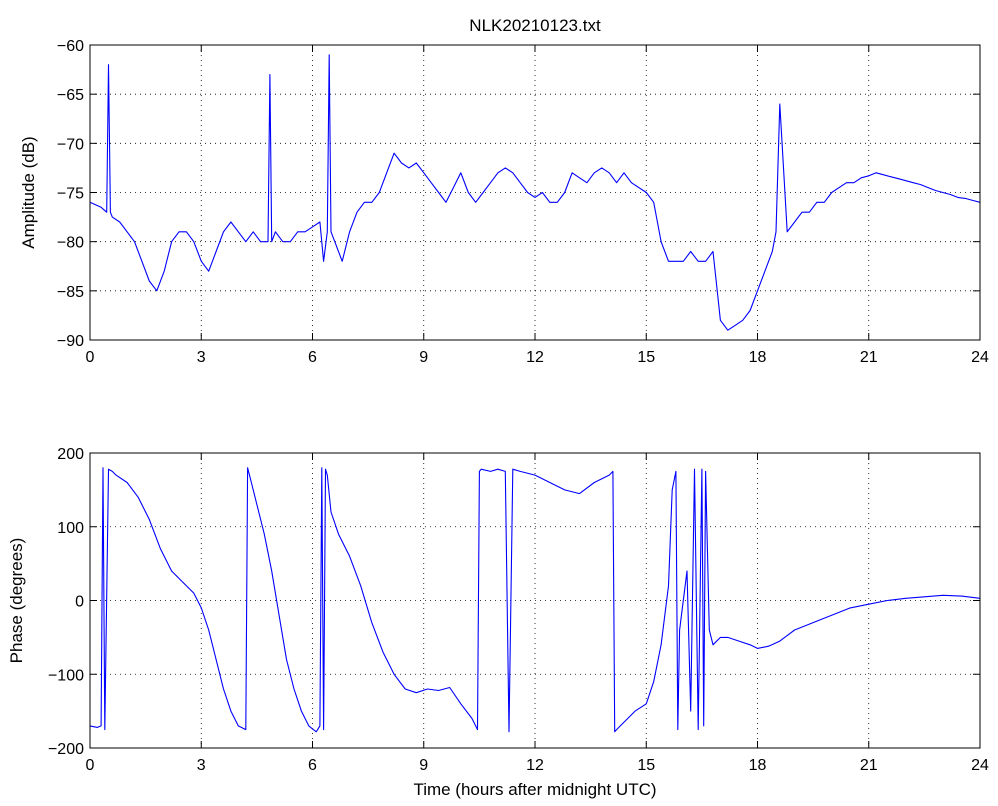  I want to click on y-tick-label: −75, so click(70, 194).